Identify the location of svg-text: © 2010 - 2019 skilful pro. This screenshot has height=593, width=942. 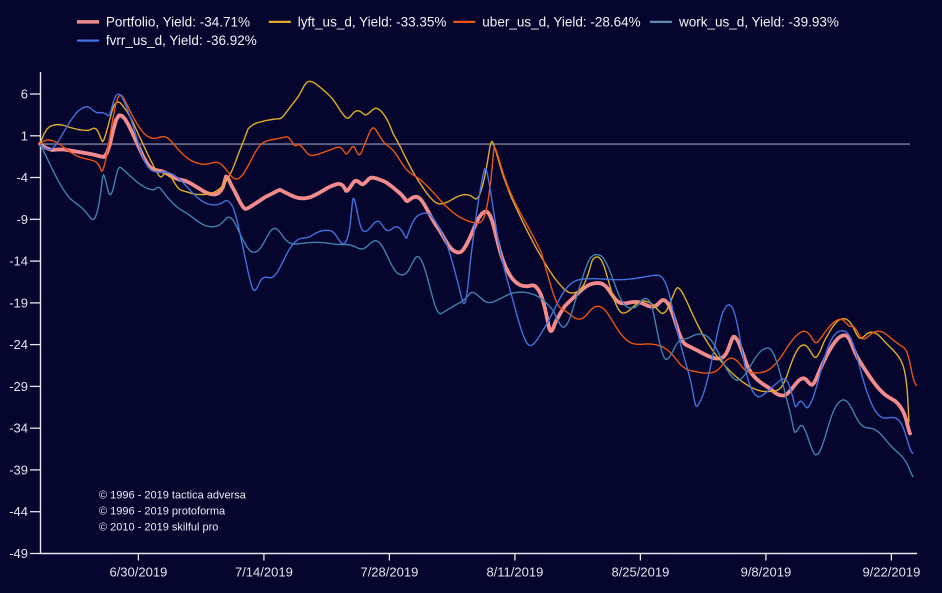
(158, 528).